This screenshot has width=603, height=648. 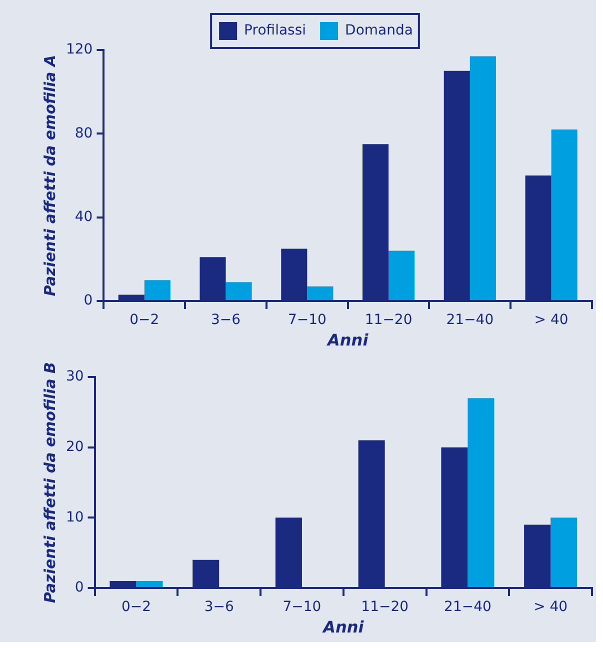 I want to click on y-tick-label: 80, so click(x=83, y=133).